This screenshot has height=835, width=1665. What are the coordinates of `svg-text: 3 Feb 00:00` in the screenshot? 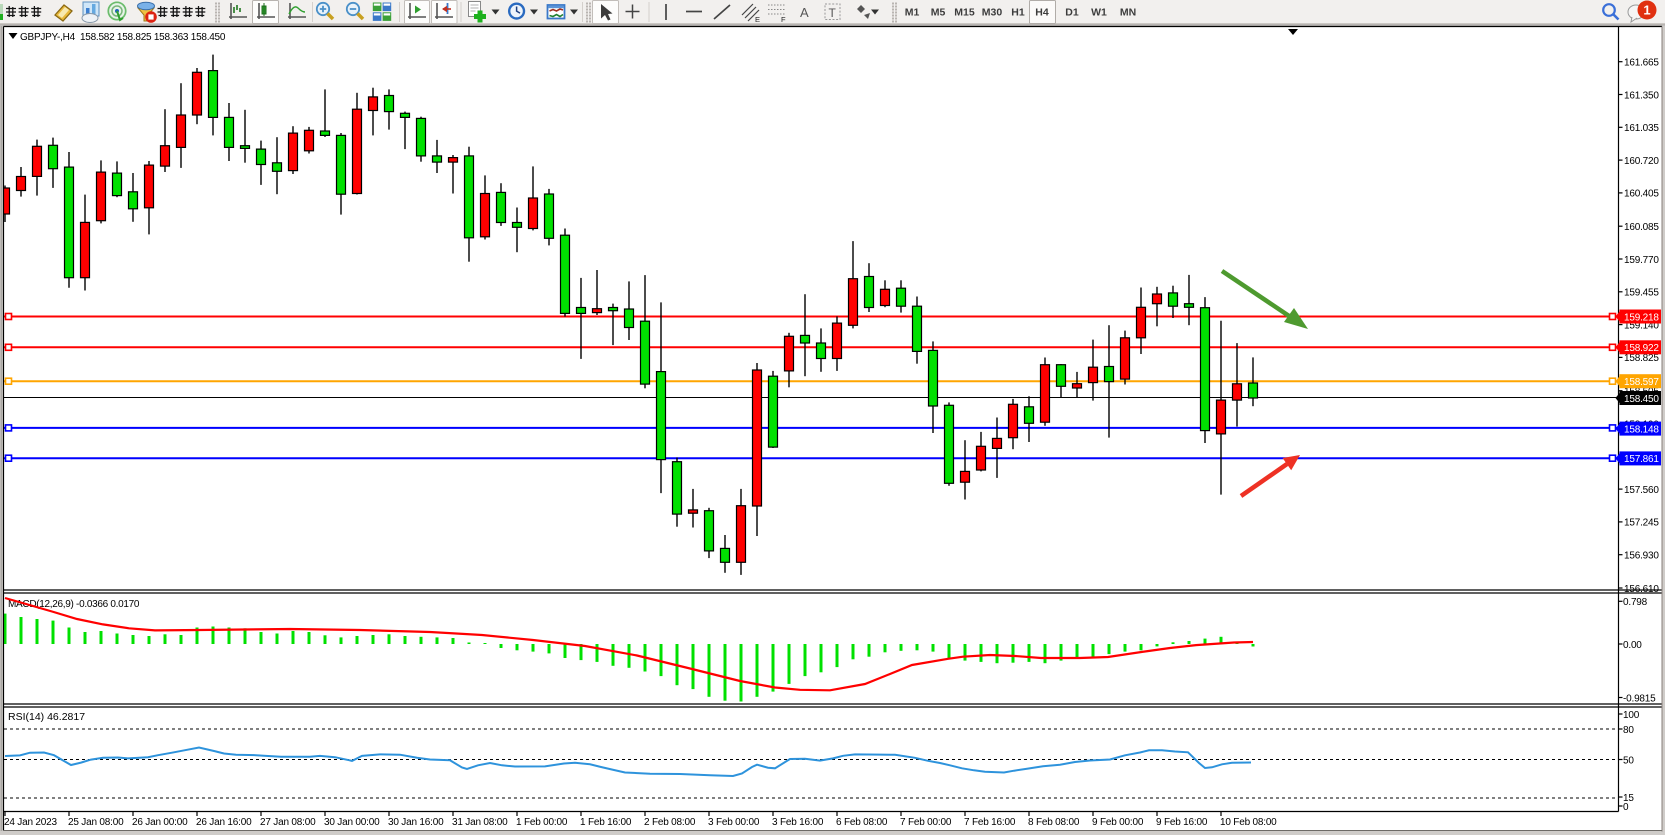 It's located at (734, 822).